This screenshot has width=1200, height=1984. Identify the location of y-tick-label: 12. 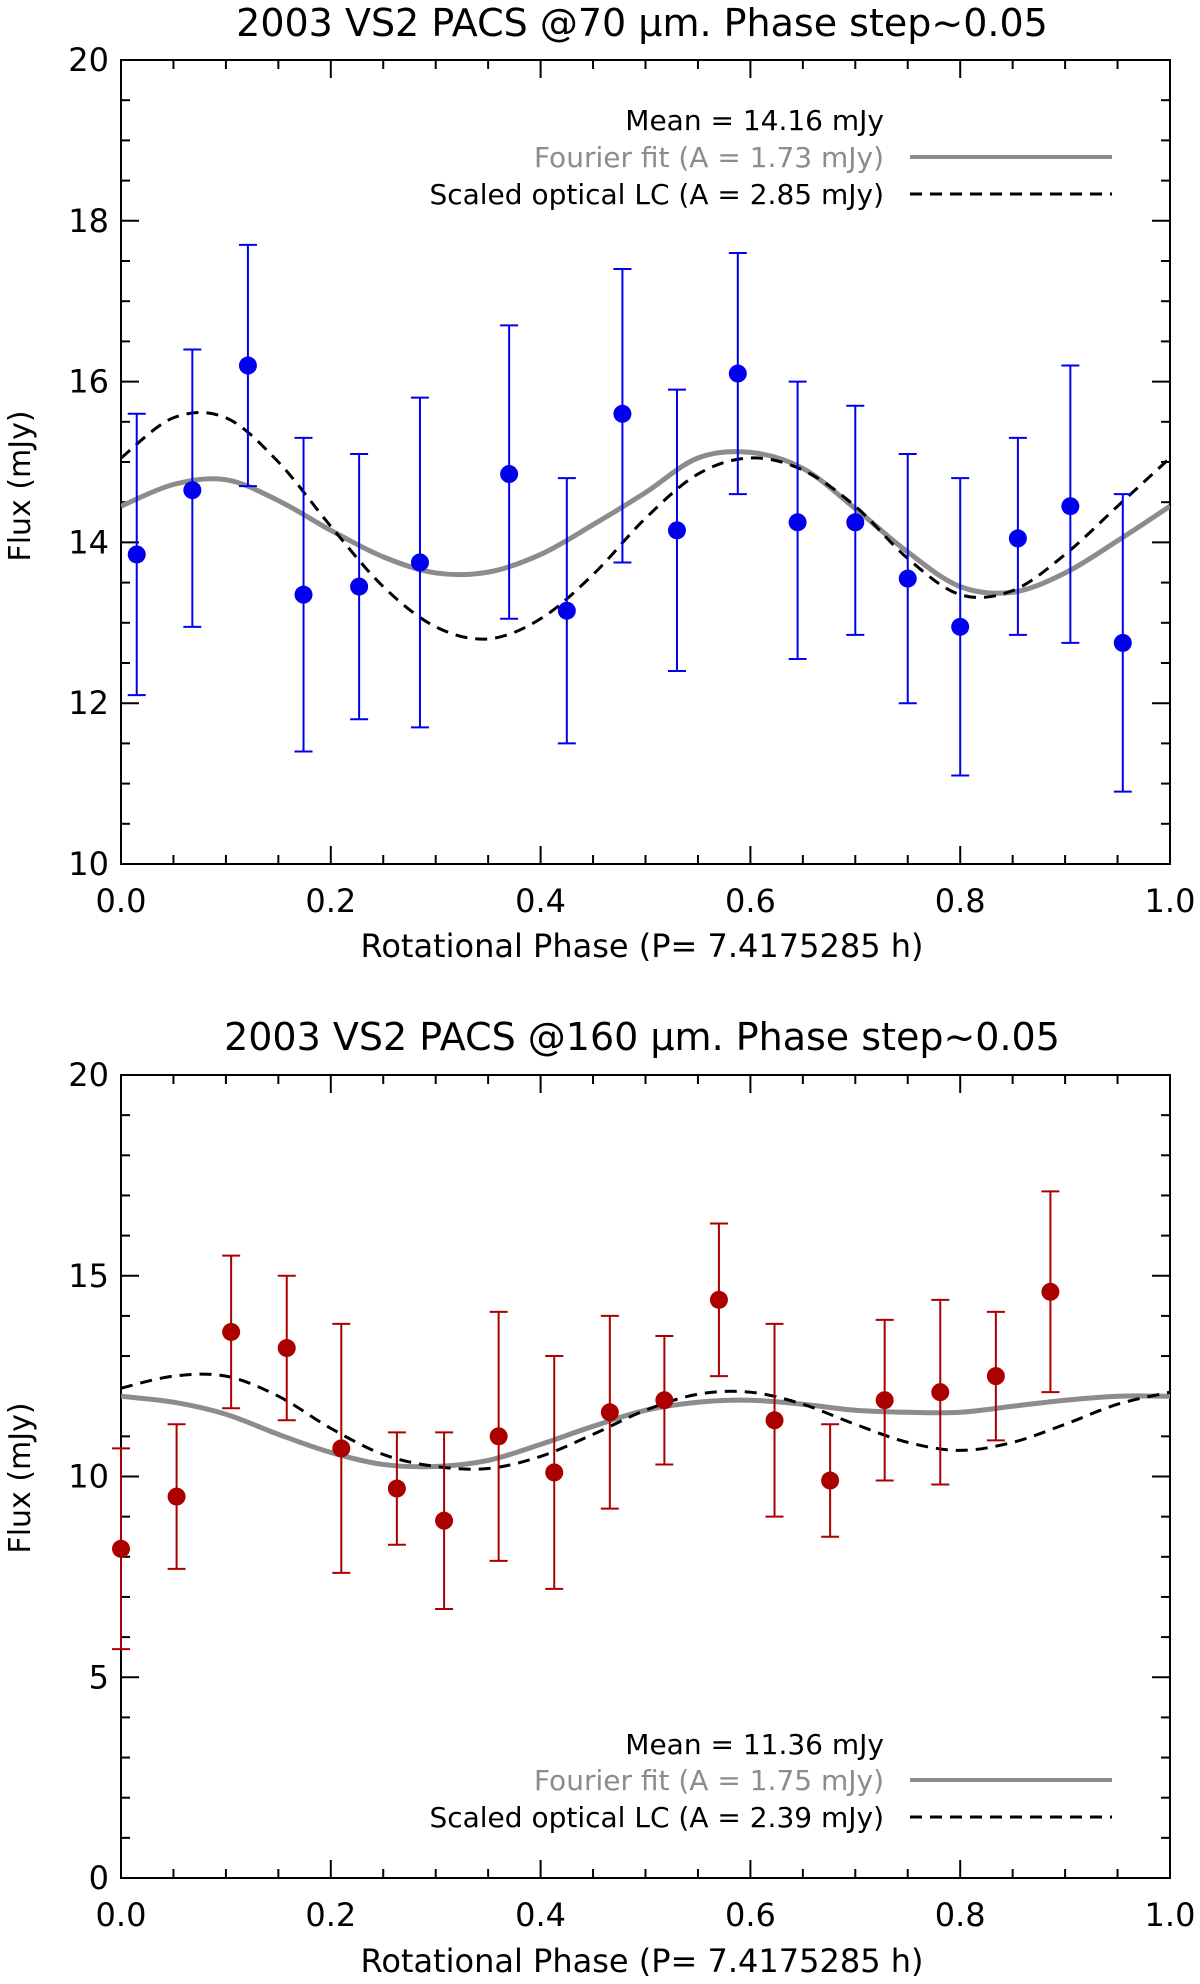
(88, 703).